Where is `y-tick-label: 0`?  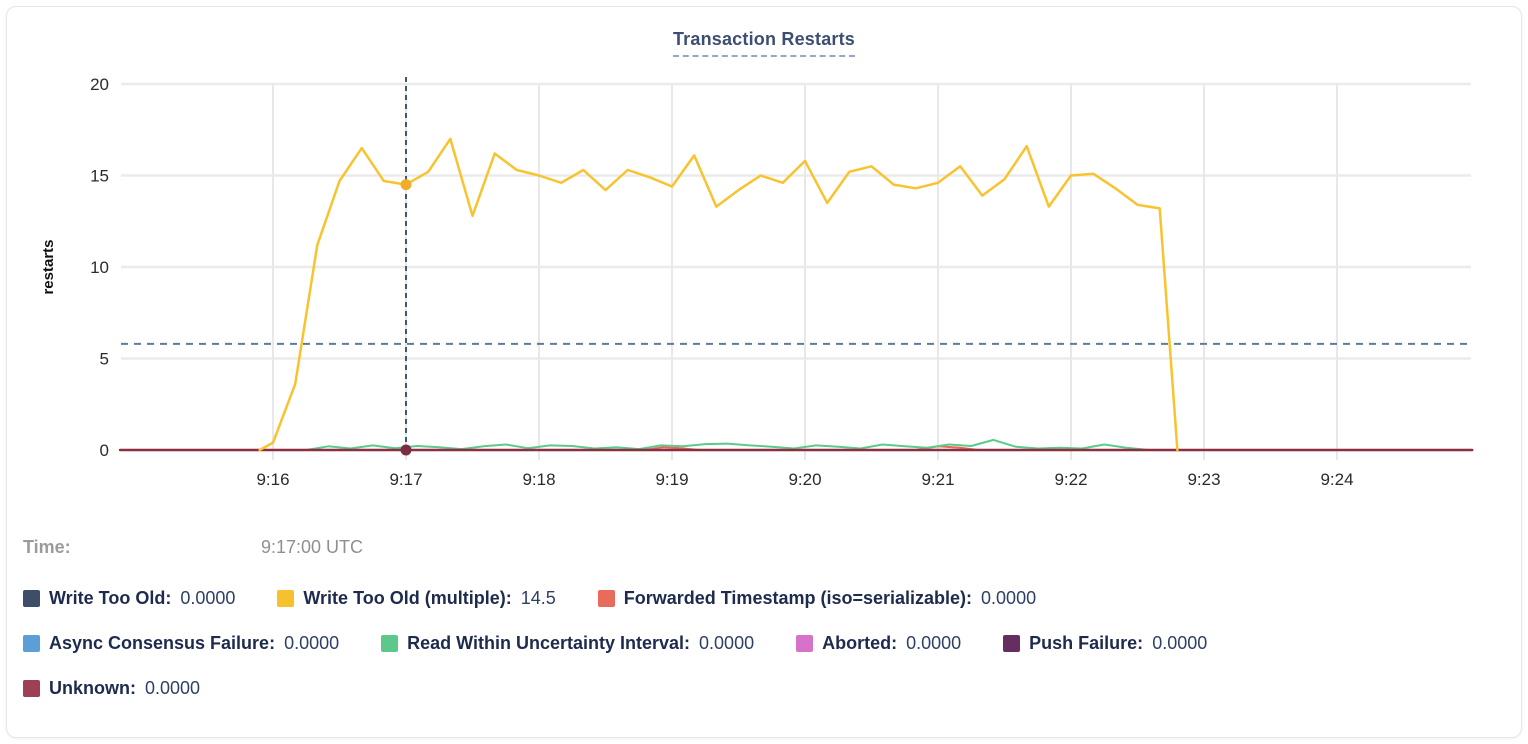
y-tick-label: 0 is located at coordinates (104, 450).